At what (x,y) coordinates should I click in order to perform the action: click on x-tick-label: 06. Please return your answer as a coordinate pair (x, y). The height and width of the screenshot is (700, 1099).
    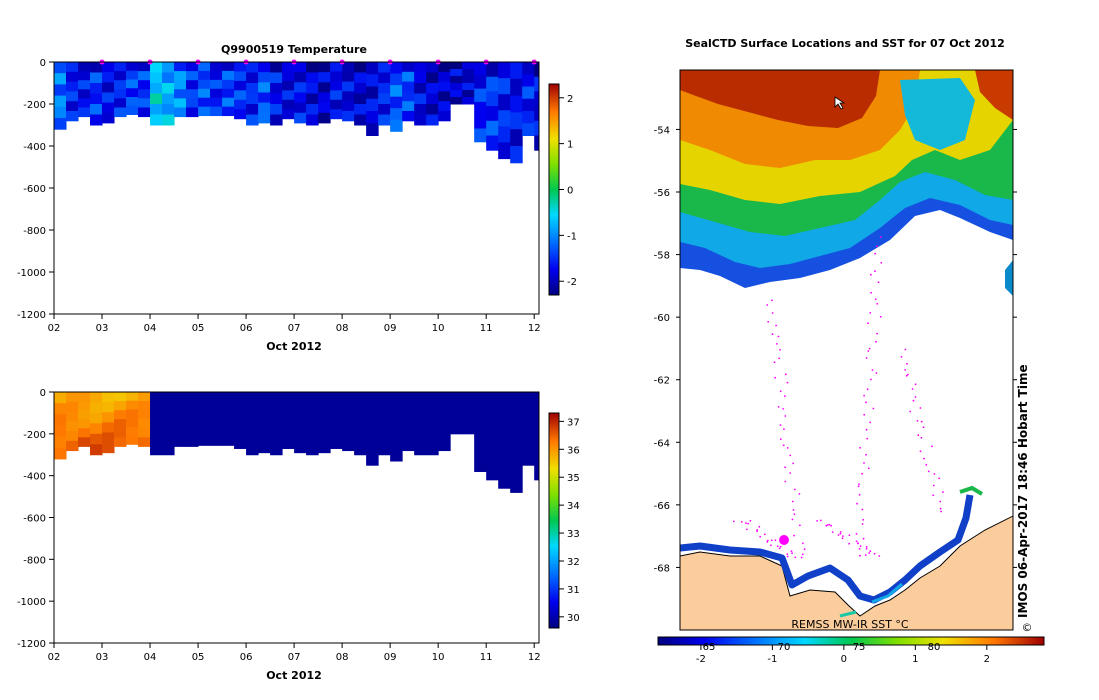
    Looking at the image, I should click on (246, 328).